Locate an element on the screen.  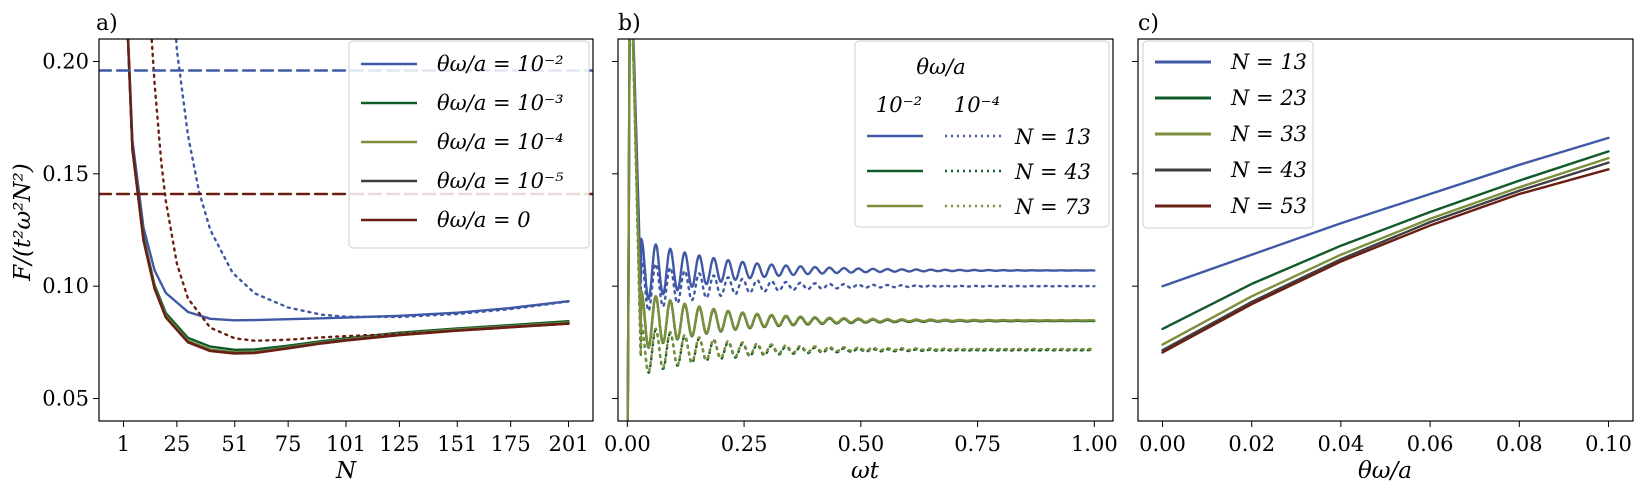
panel-a-x-tick-label: 201 is located at coordinates (568, 444).